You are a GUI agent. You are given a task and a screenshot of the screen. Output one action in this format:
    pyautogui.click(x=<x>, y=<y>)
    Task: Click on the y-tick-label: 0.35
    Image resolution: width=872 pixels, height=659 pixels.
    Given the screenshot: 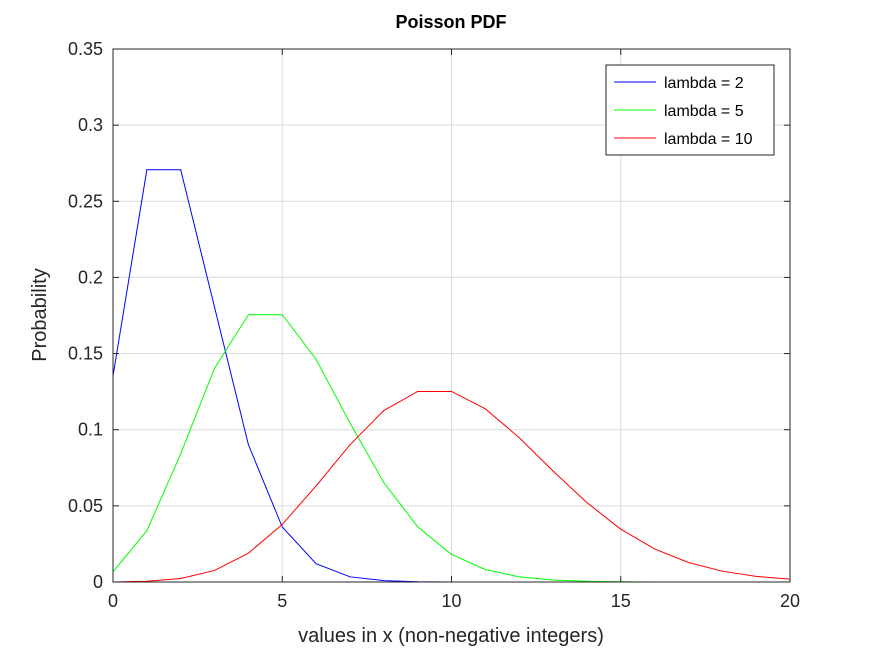 What is the action you would take?
    pyautogui.click(x=85, y=49)
    